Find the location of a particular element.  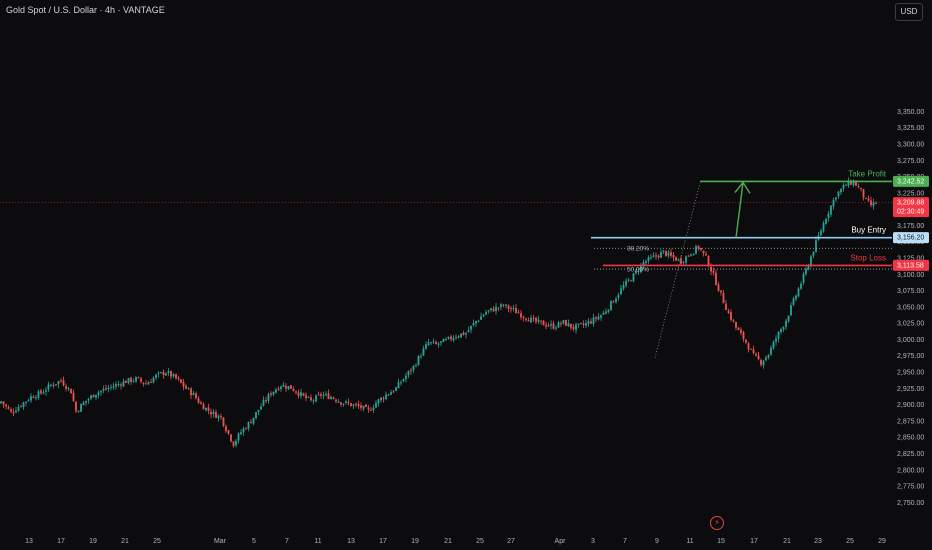

buy-entry-price-tag: 3,156.20 is located at coordinates (911, 238).